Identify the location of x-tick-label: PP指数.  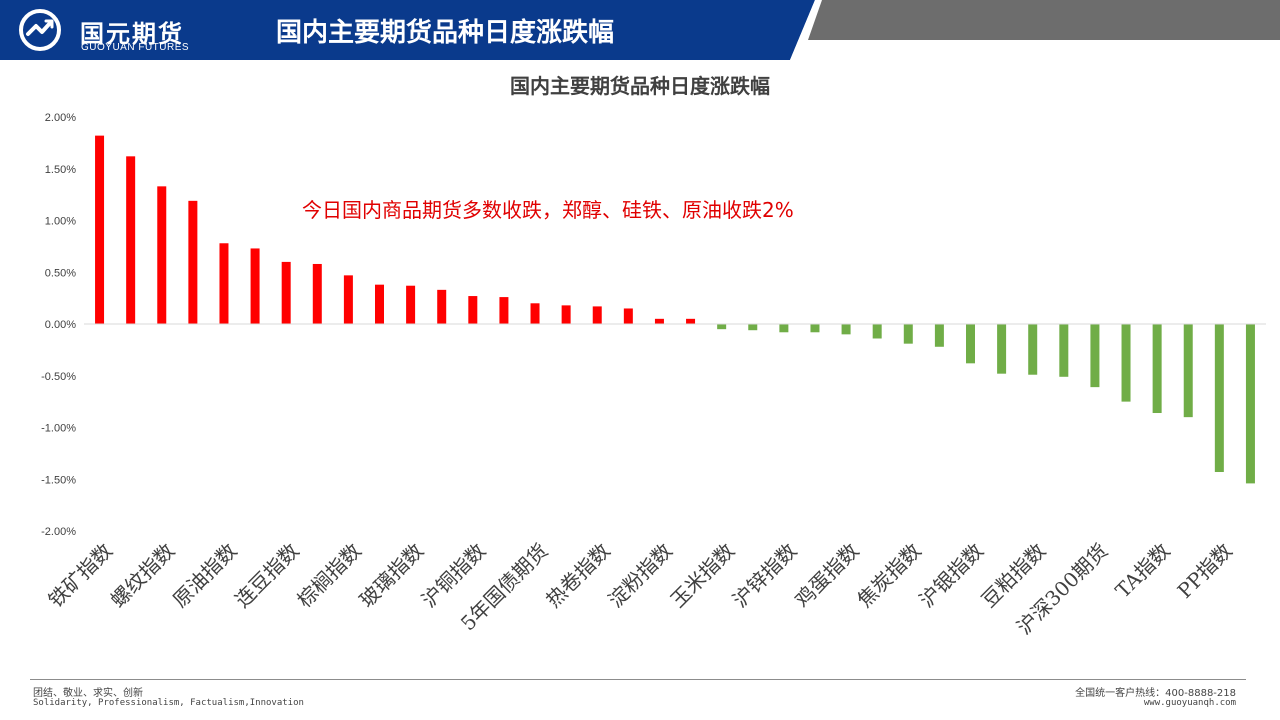
(1205, 571).